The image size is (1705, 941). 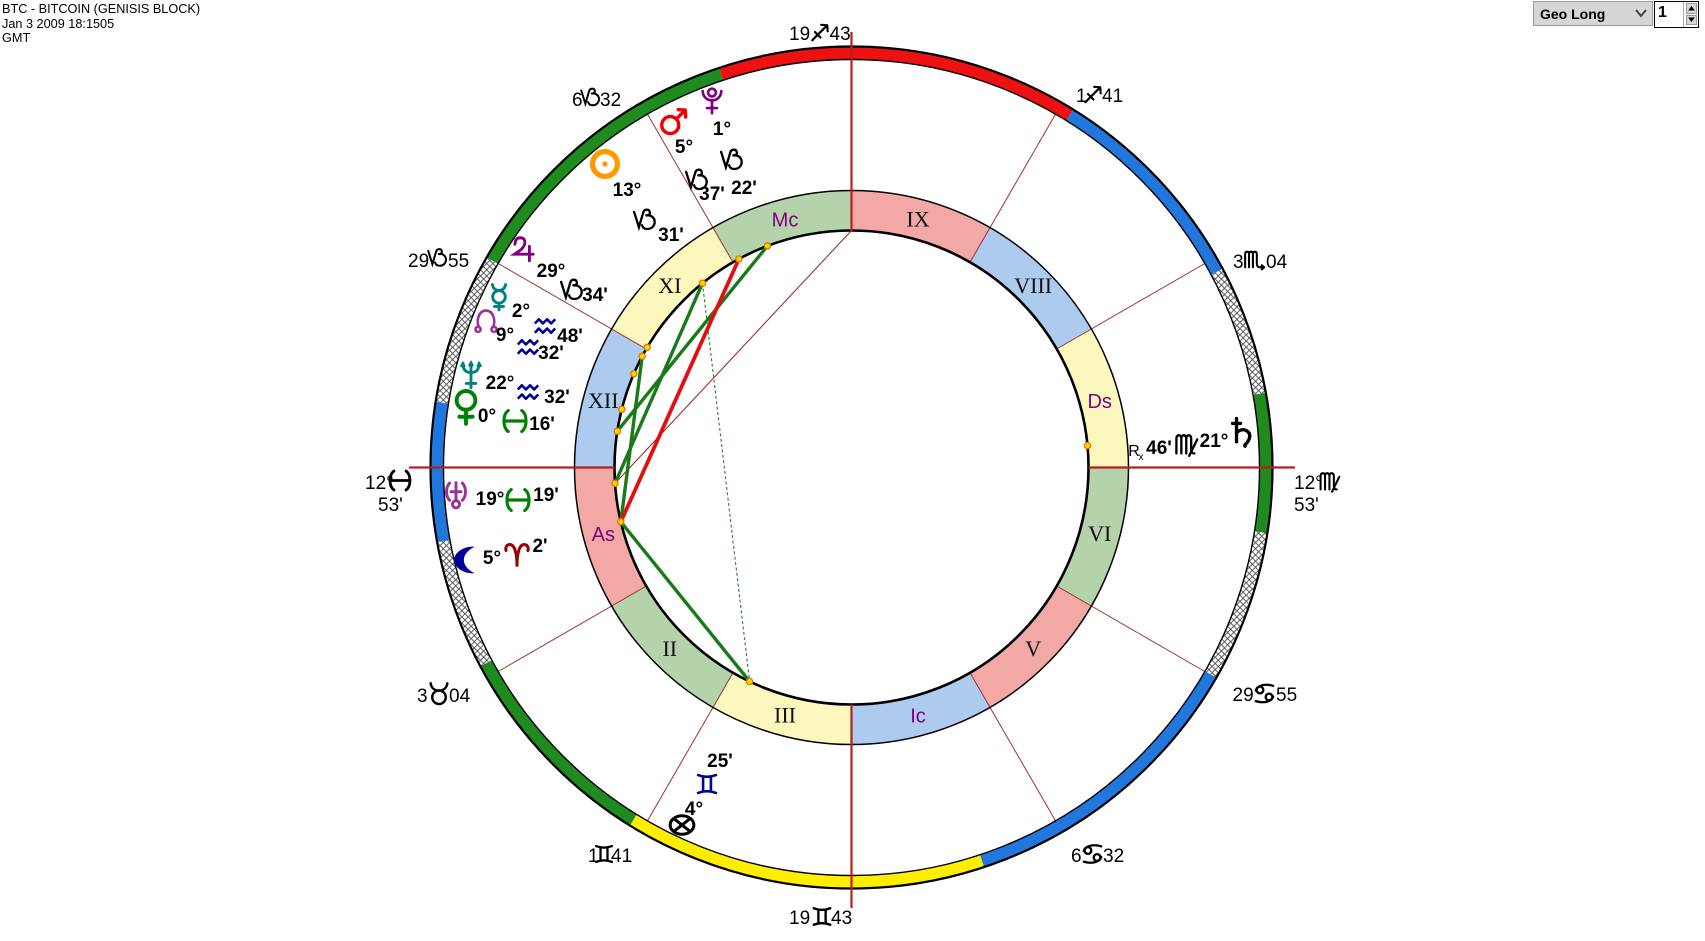 What do you see at coordinates (917, 218) in the screenshot?
I see `svg-text: IX` at bounding box center [917, 218].